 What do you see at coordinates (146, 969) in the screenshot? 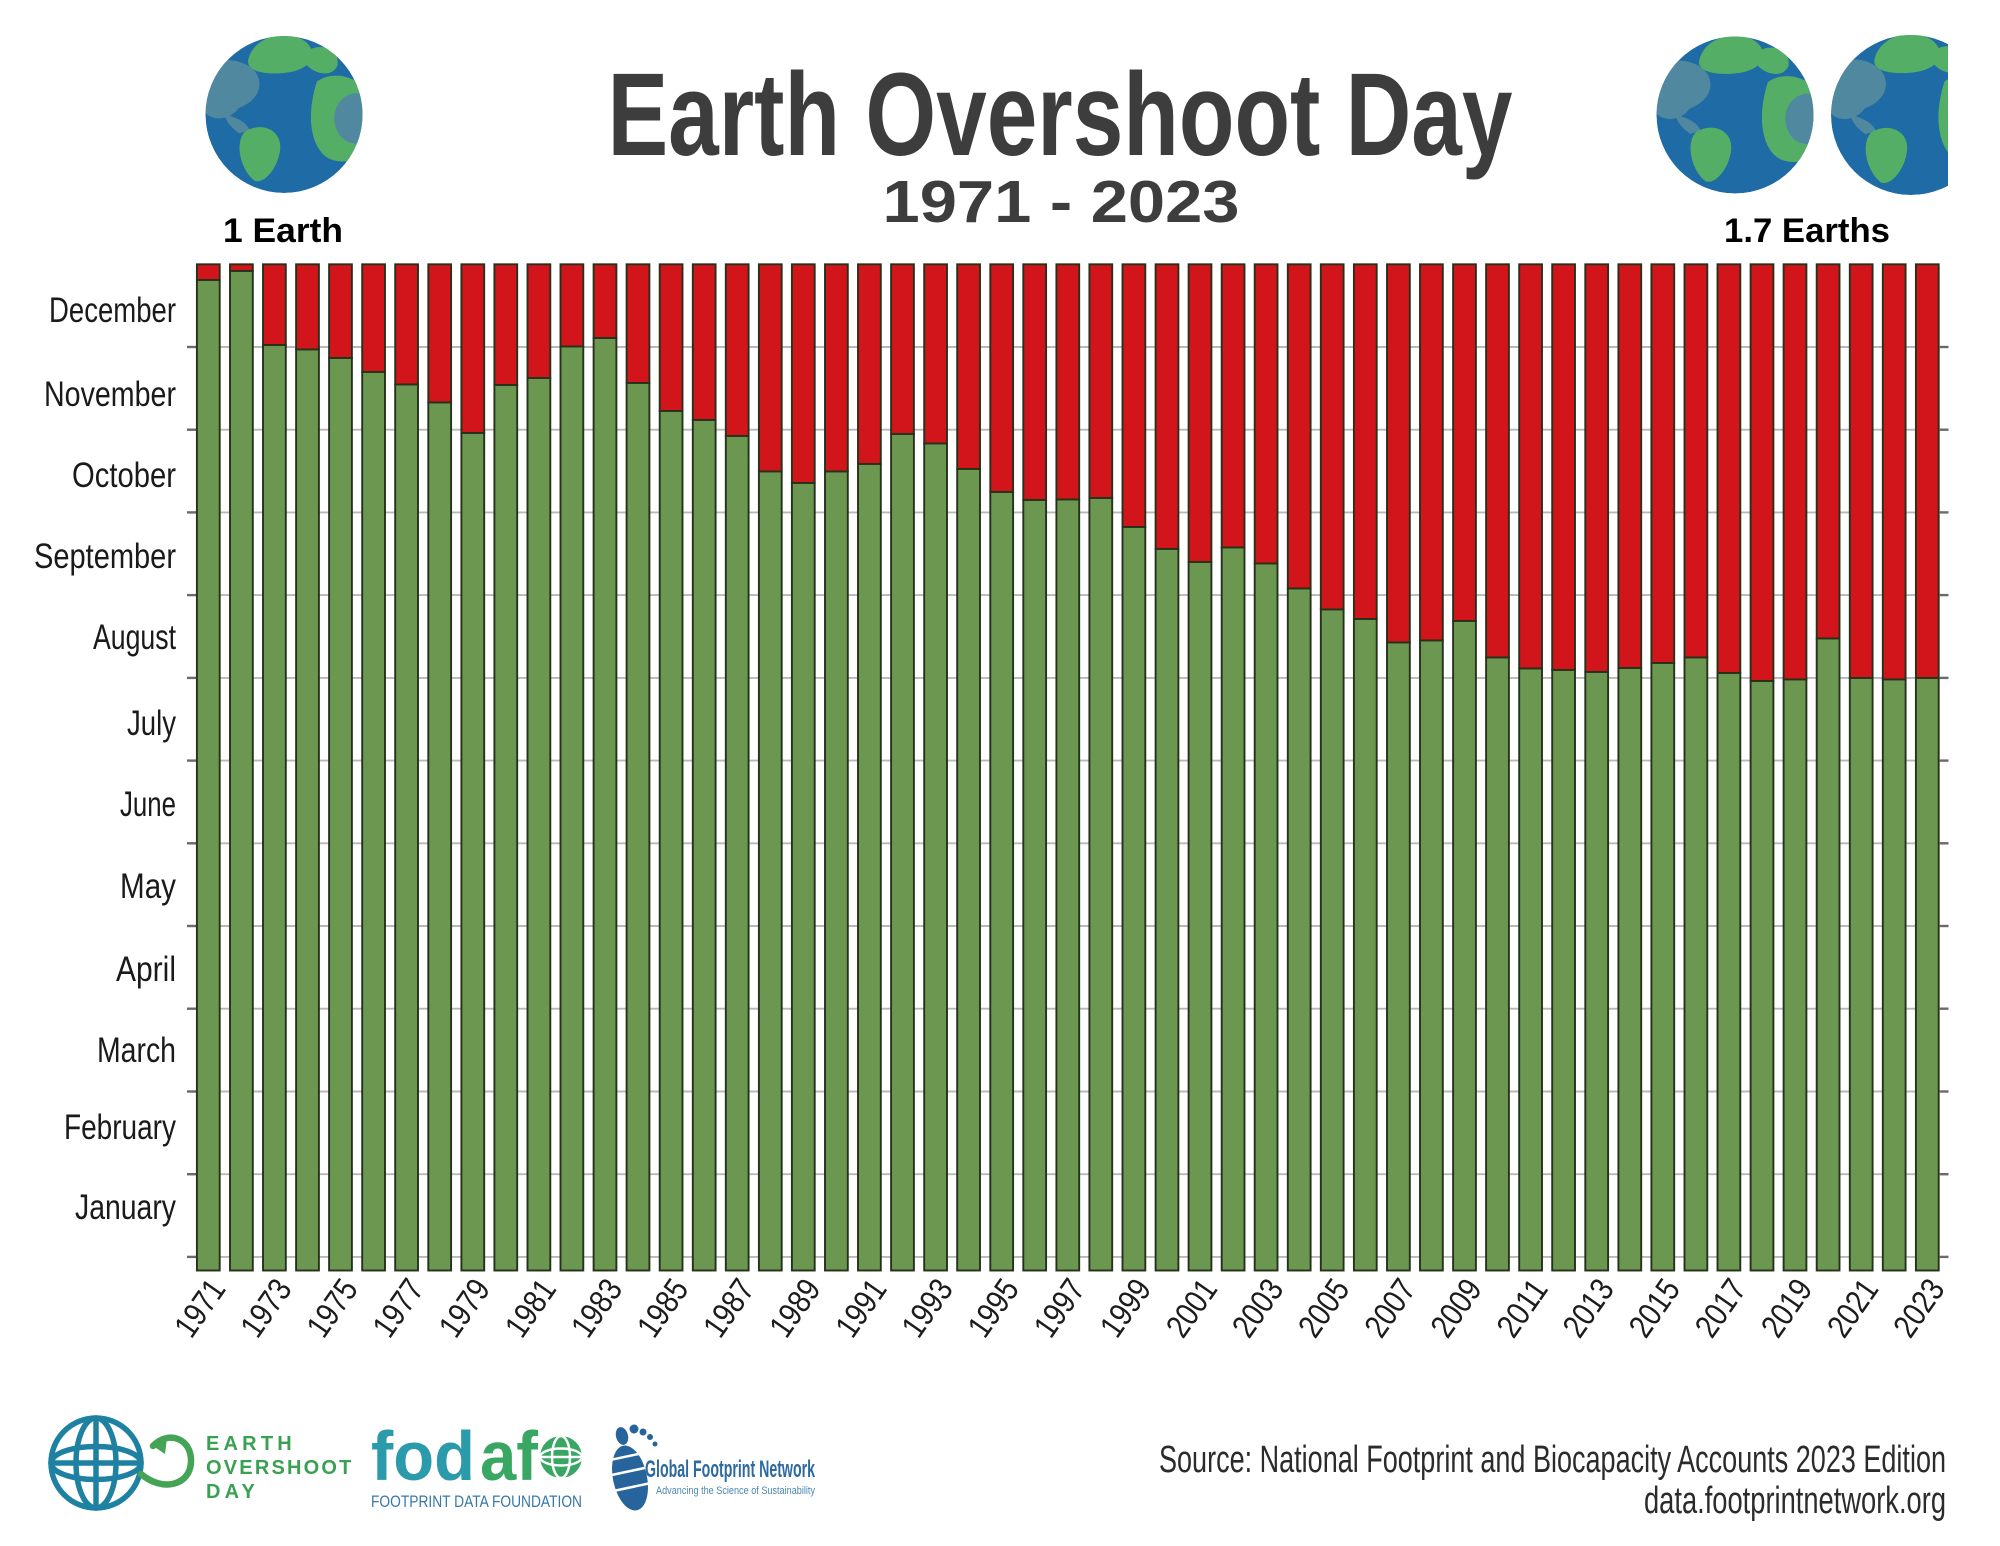
I see `svg-text: April` at bounding box center [146, 969].